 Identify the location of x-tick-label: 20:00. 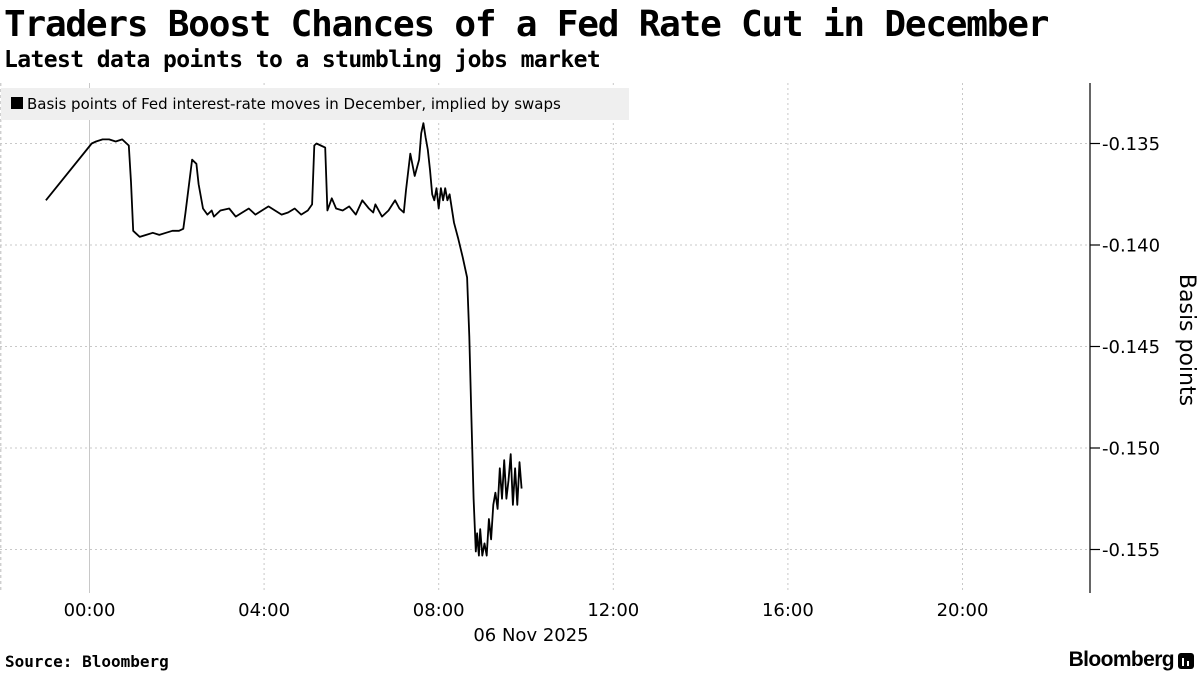
(963, 610).